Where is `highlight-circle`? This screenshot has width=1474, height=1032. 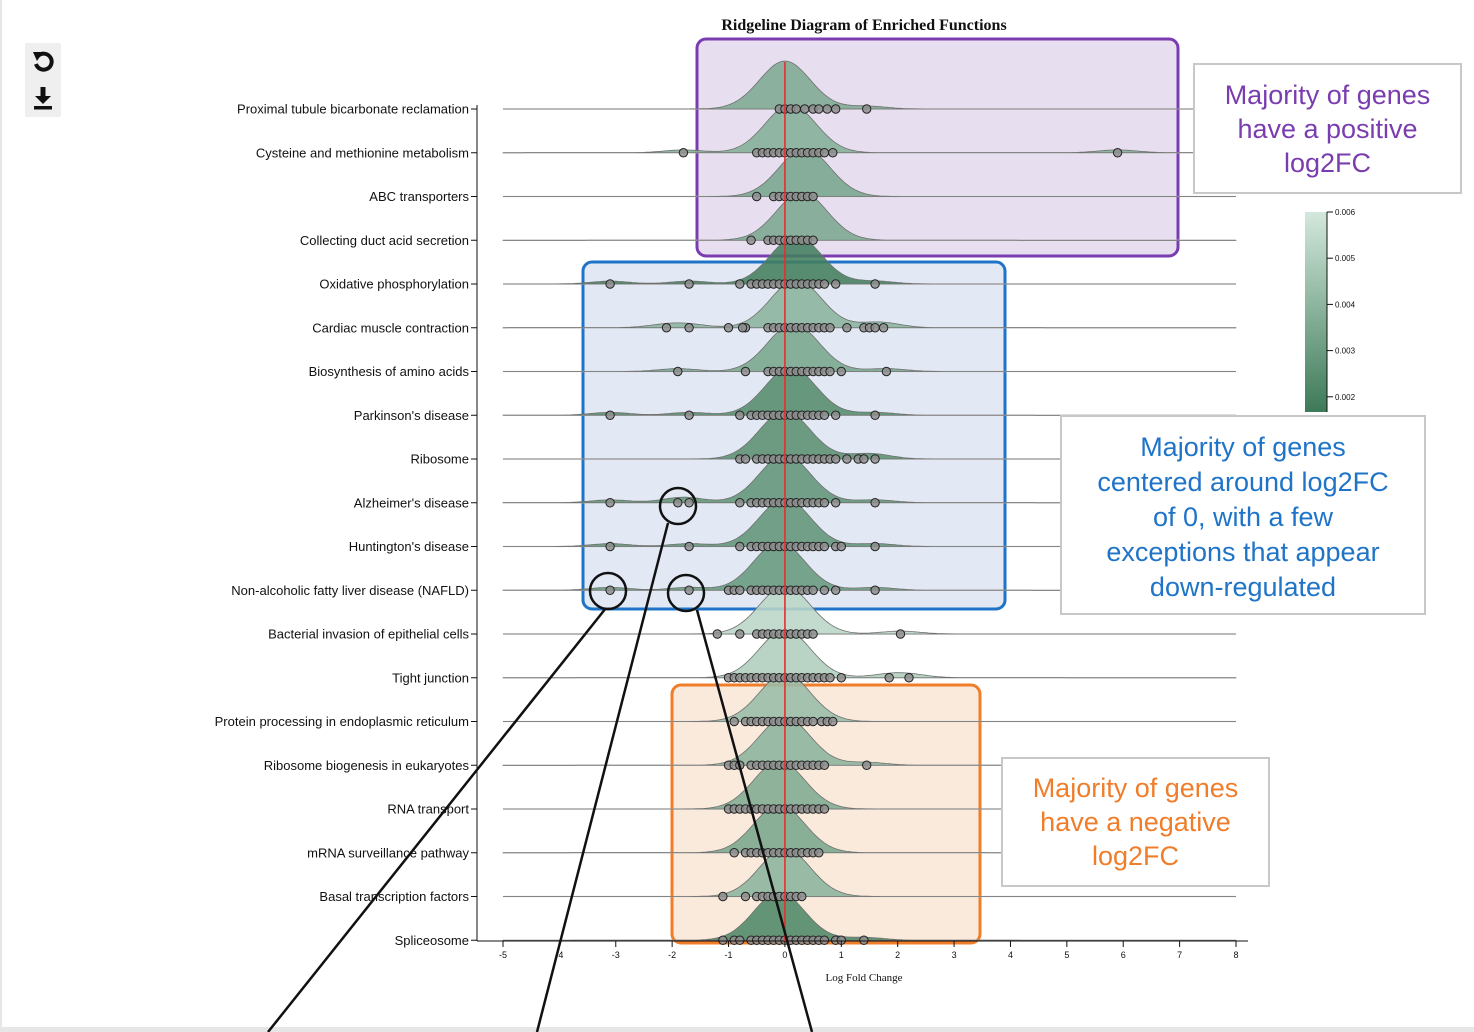
highlight-circle is located at coordinates (686, 593).